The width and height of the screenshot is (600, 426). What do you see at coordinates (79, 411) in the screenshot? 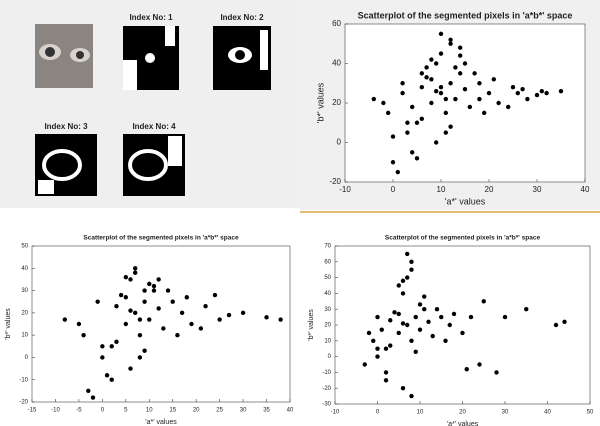
I see `x-tick-label: -5` at bounding box center [79, 411].